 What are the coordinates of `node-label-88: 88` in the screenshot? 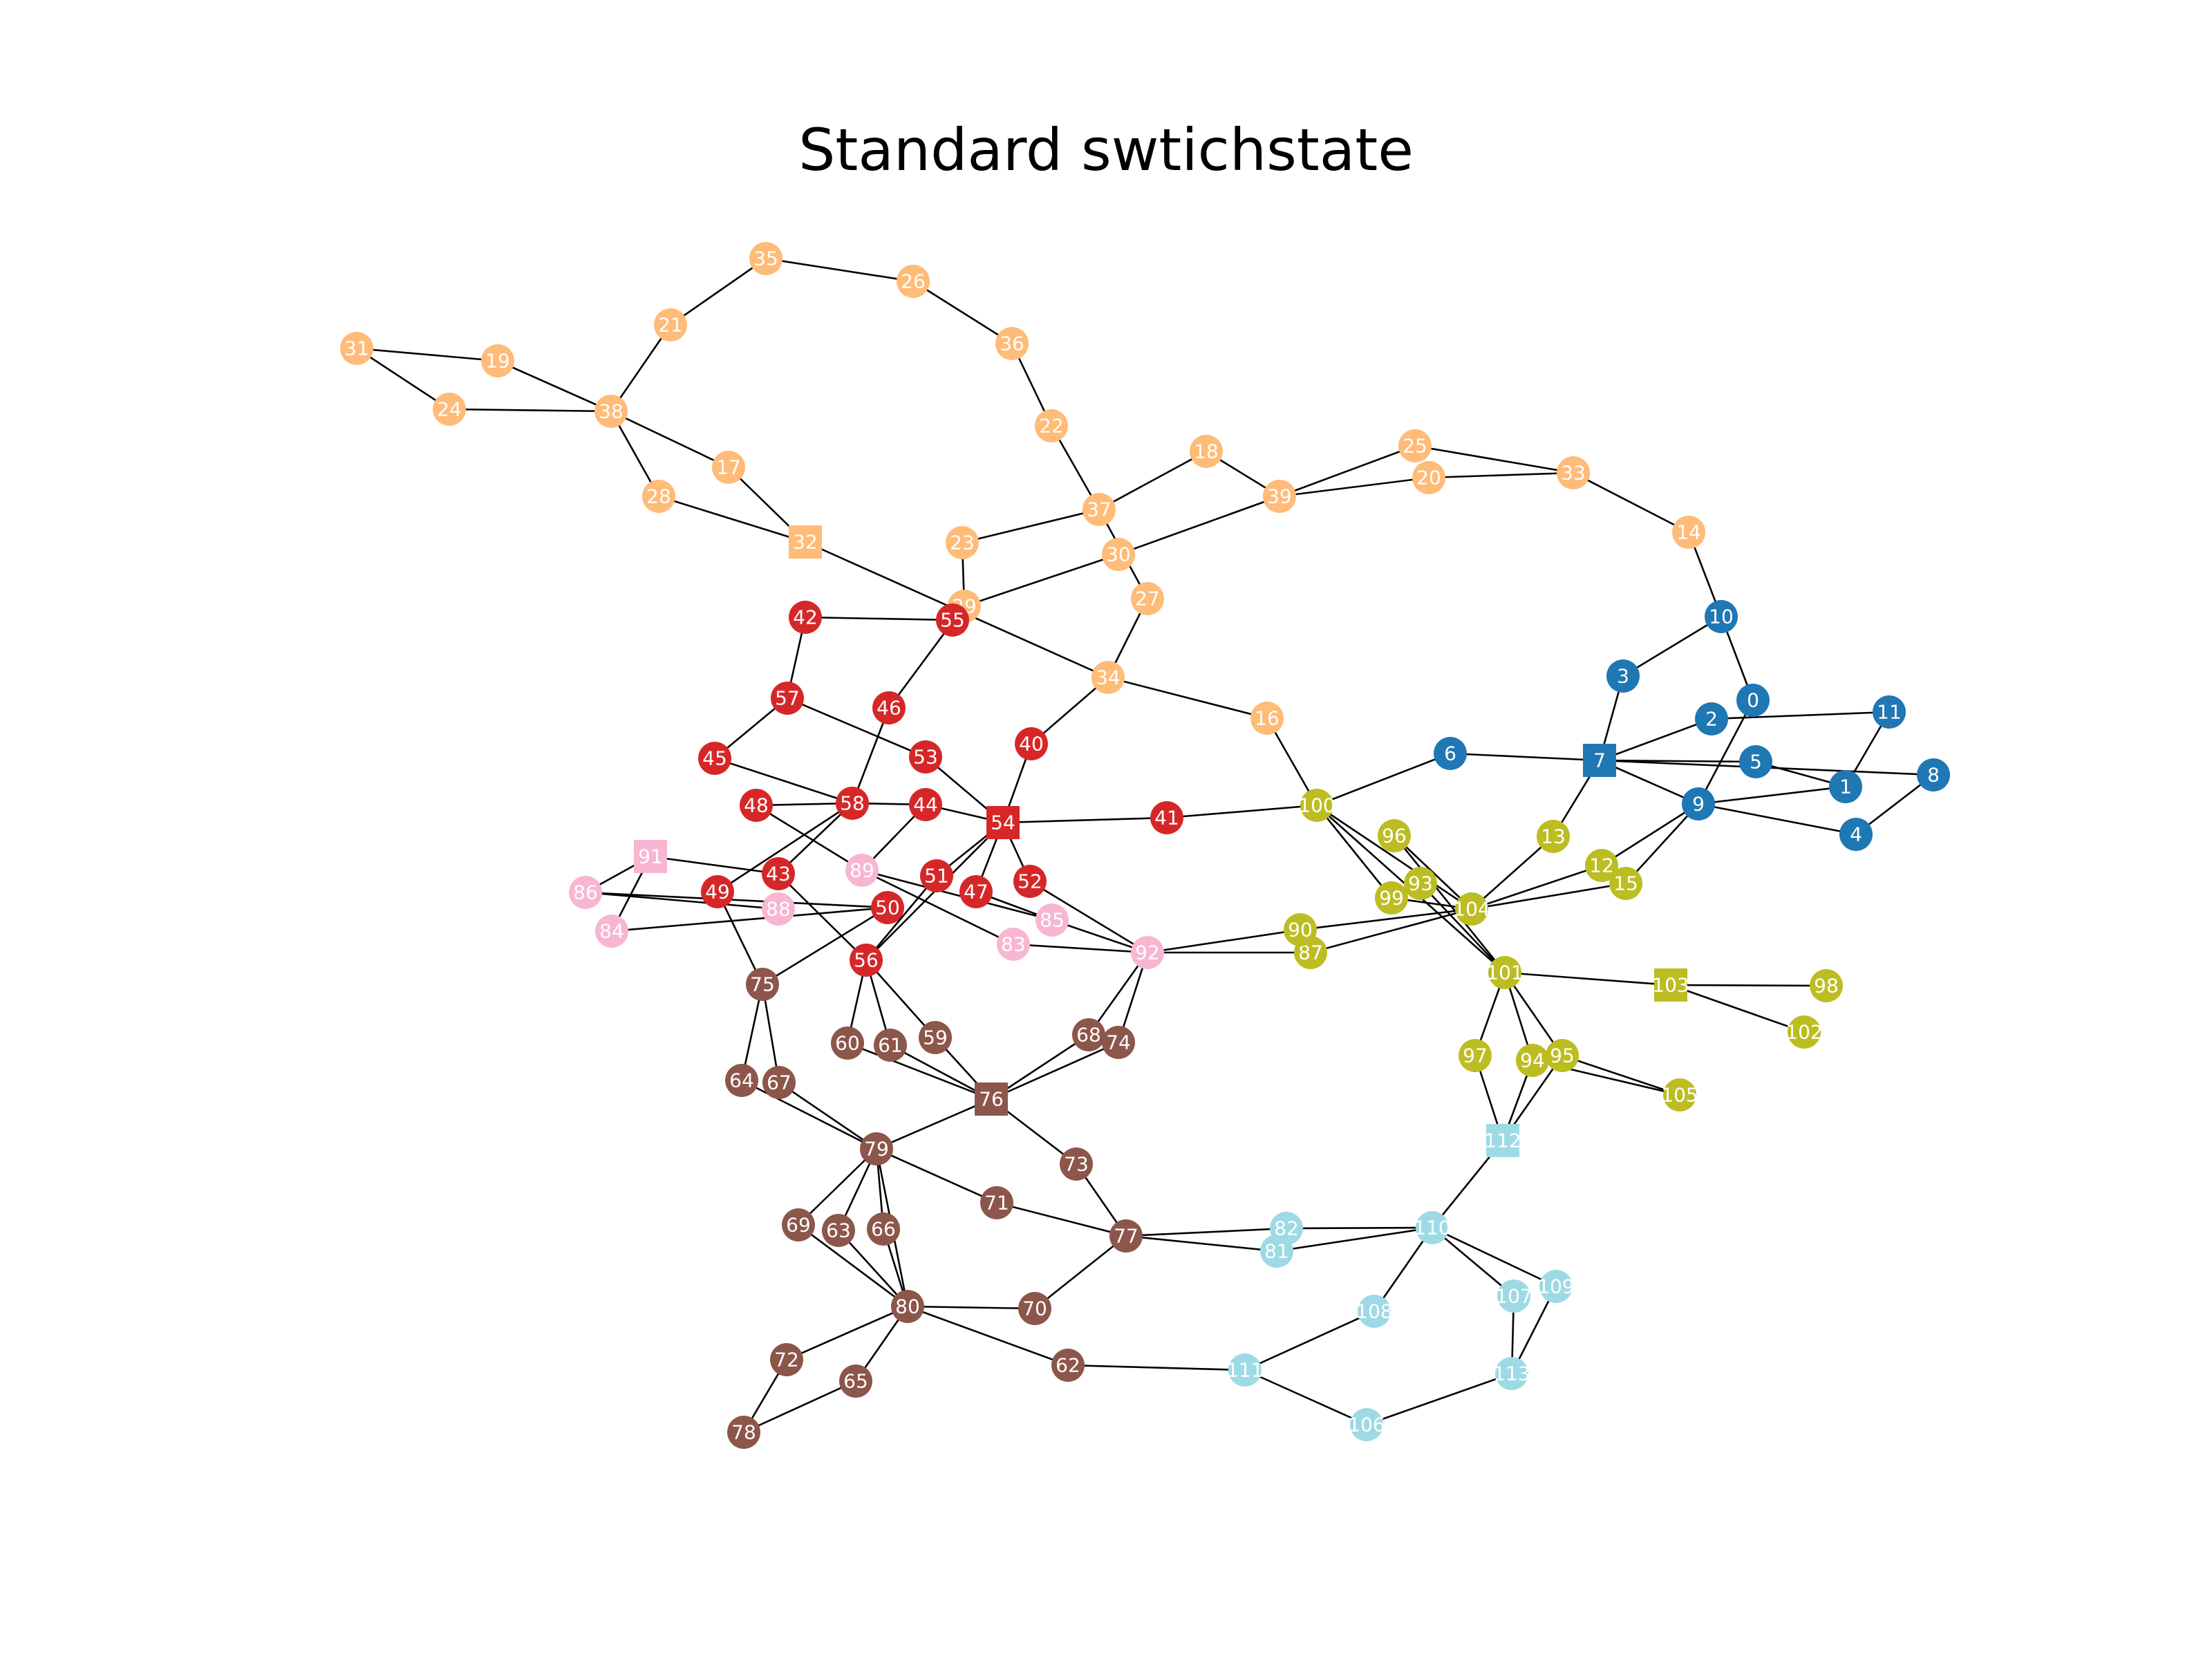 It's located at (779, 910).